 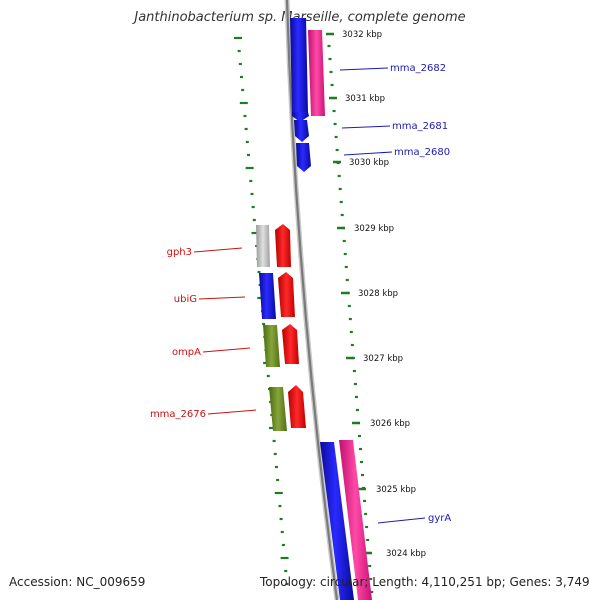 I want to click on gene-gph3, so click(x=263, y=246).